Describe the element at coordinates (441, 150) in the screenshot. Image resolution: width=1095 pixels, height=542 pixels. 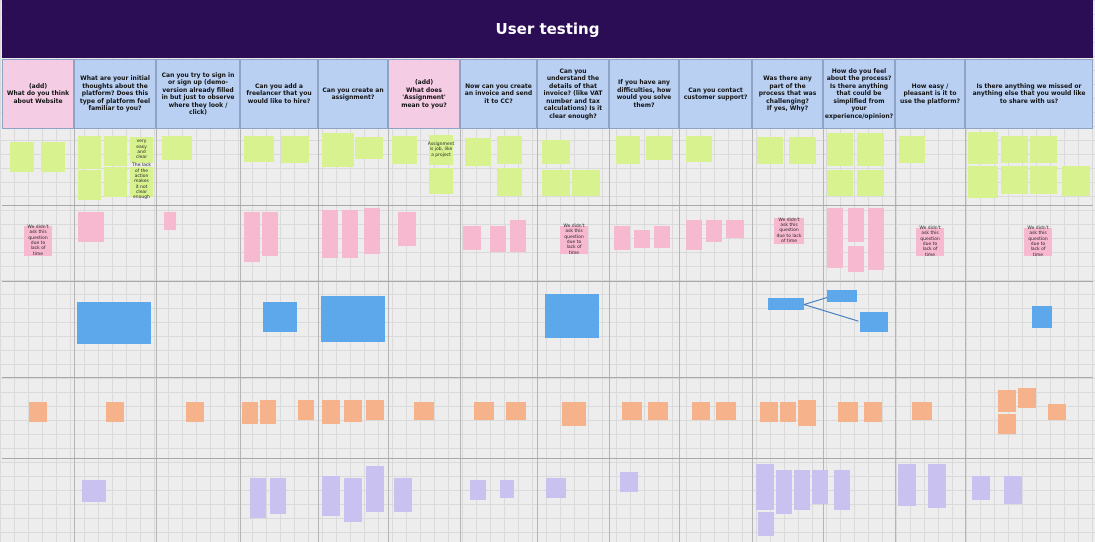
I see `sticky-note: Assignment is job, like a project` at that location.